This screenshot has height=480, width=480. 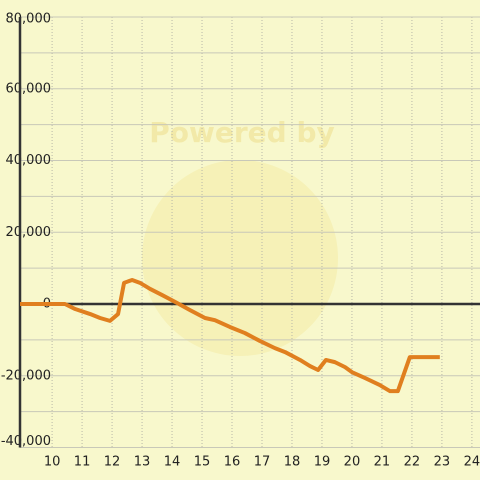 What do you see at coordinates (82, 462) in the screenshot?
I see `x-tick-label: 11` at bounding box center [82, 462].